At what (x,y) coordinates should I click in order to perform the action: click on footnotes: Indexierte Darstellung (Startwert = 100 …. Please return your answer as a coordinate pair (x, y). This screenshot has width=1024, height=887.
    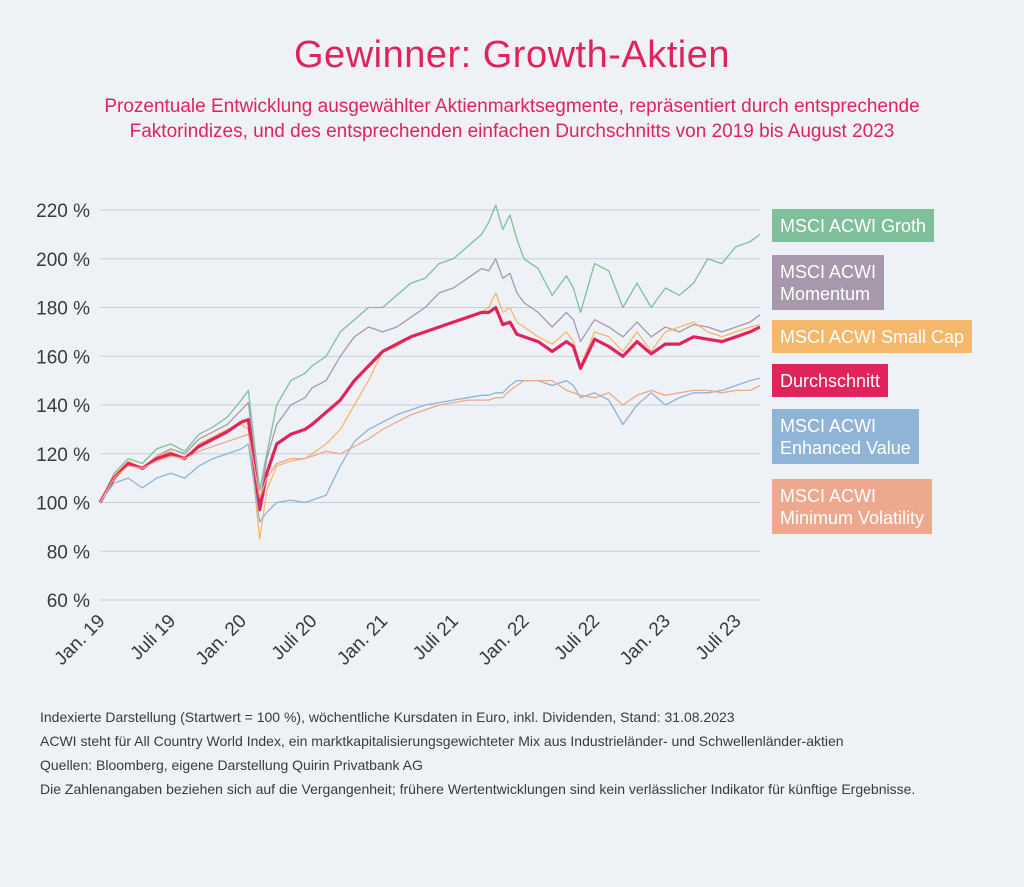
    Looking at the image, I should click on (512, 756).